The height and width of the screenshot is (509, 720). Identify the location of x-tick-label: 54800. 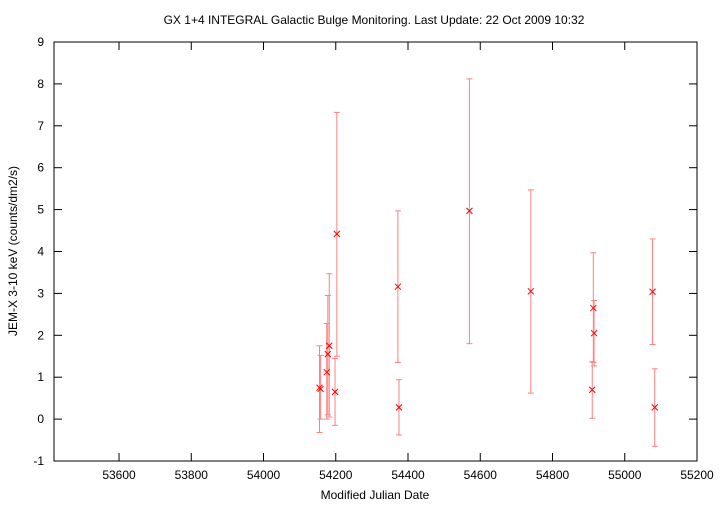
(553, 475).